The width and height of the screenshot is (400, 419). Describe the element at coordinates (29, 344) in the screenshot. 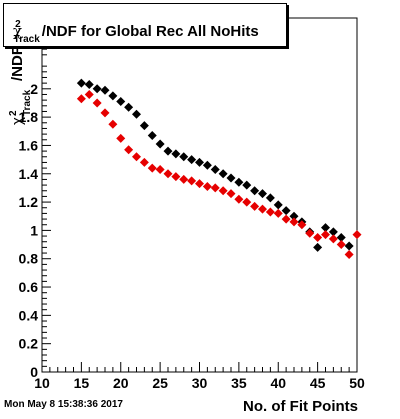

I see `y-tick-label: 0.2` at that location.